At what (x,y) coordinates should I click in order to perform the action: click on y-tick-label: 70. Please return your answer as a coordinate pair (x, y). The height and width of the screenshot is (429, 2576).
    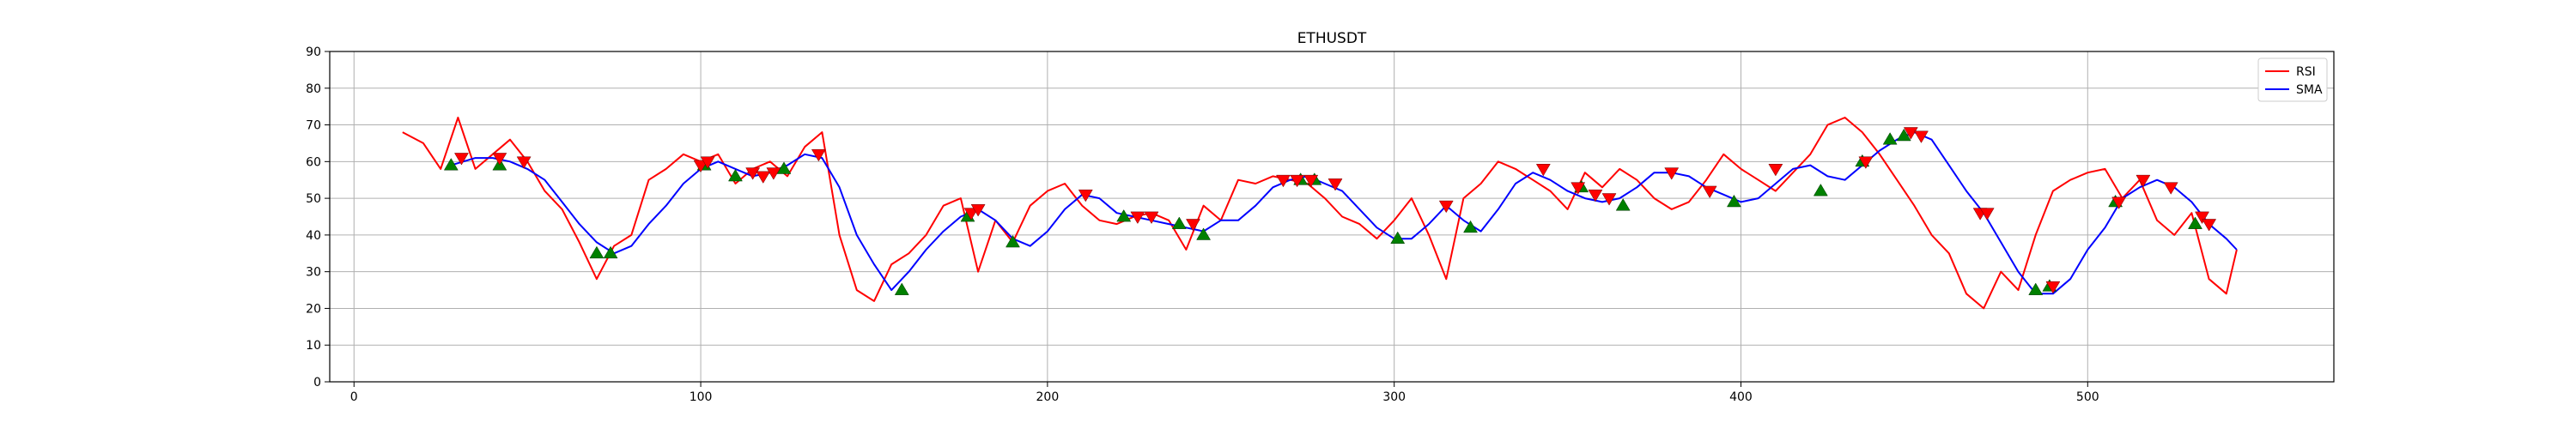
    Looking at the image, I should click on (313, 126).